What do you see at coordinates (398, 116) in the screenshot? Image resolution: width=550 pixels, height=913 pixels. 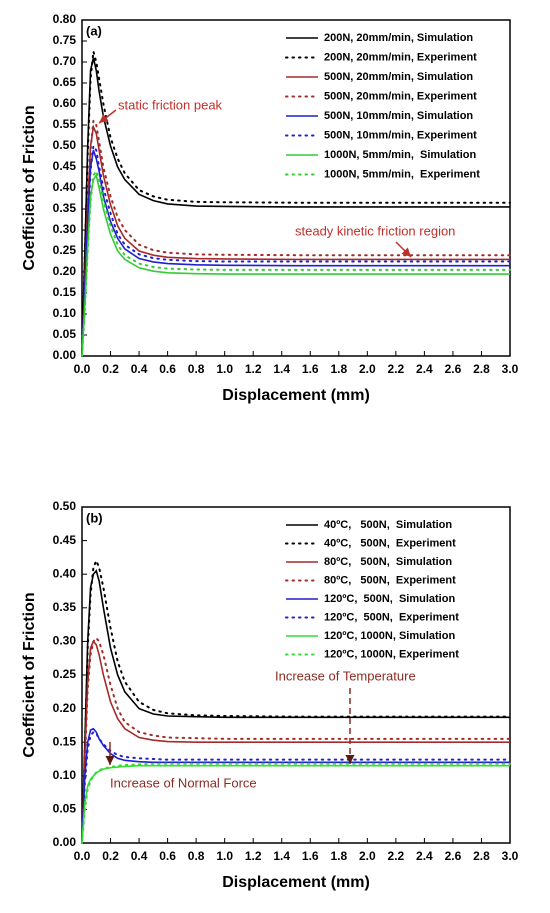 I see `legend-label: 500N, 10mm/min, Simulation` at bounding box center [398, 116].